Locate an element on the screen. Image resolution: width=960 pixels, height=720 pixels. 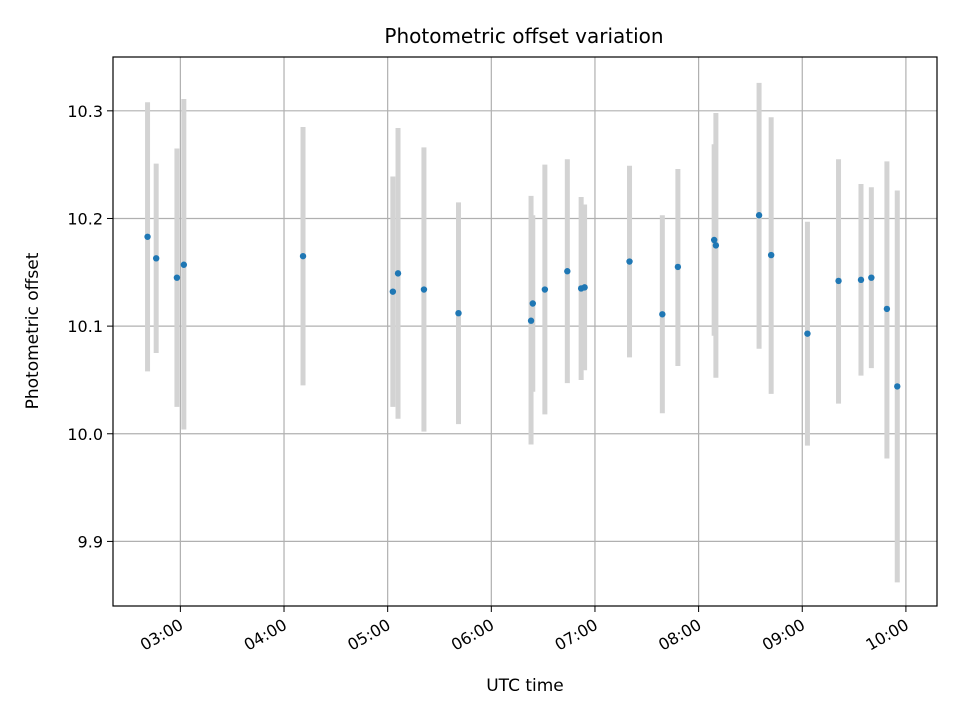
x-tick-label: 04:00 is located at coordinates (265, 635).